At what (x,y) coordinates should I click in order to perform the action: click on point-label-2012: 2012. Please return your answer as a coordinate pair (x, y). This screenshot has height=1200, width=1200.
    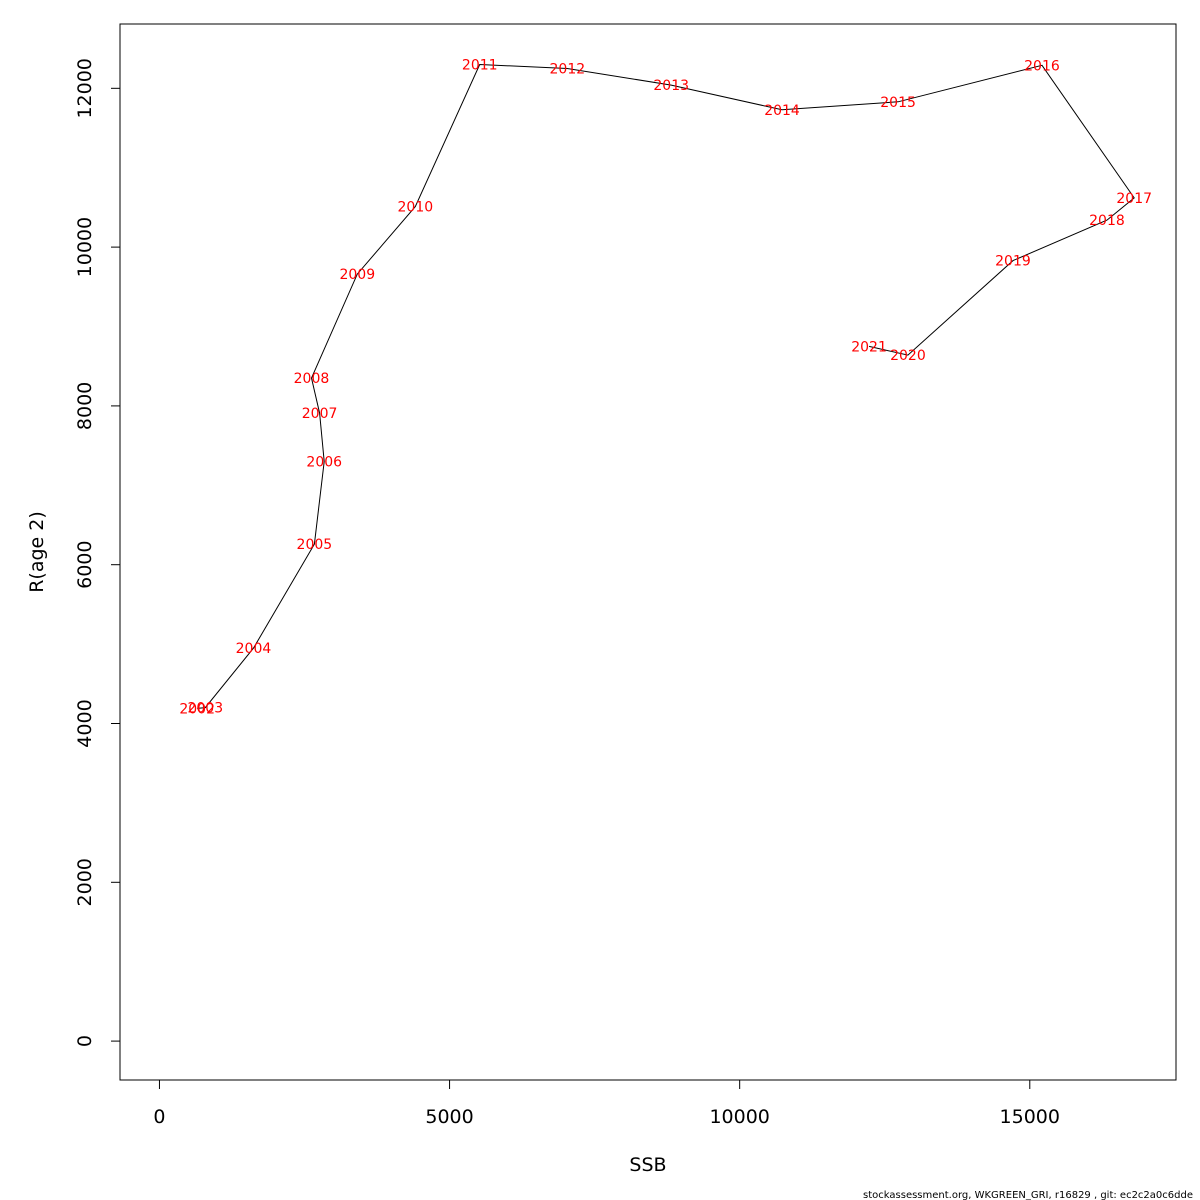
    Looking at the image, I should click on (568, 69).